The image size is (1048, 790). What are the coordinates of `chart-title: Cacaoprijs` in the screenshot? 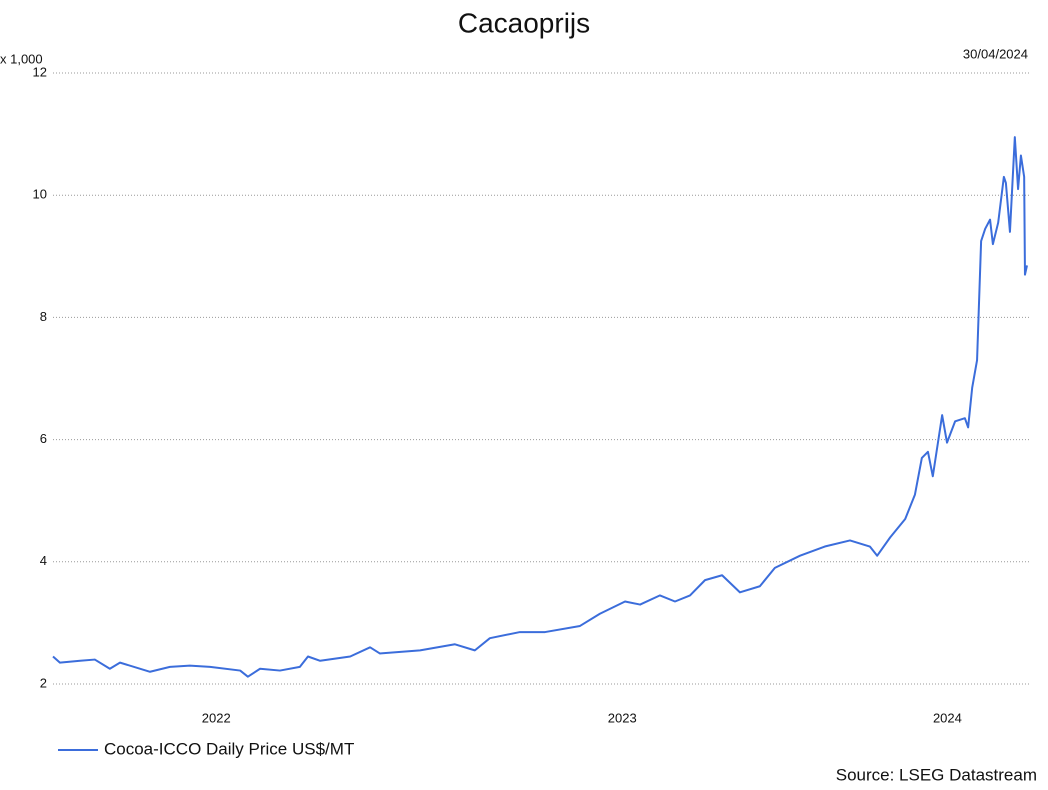 It's located at (524, 22).